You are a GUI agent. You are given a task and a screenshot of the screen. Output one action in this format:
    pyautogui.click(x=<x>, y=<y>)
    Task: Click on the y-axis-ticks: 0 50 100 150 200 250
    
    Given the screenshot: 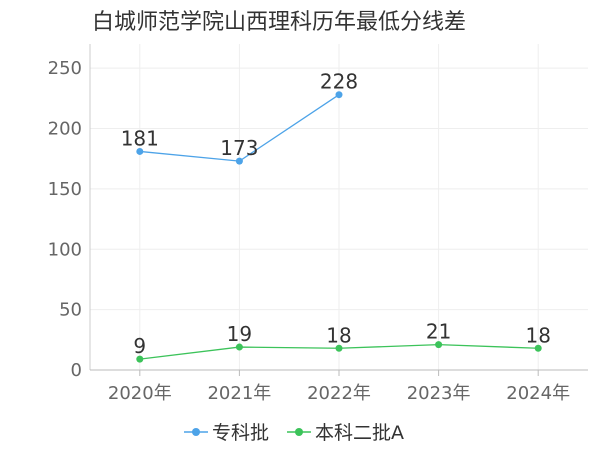 What is the action you would take?
    pyautogui.click(x=65, y=219)
    